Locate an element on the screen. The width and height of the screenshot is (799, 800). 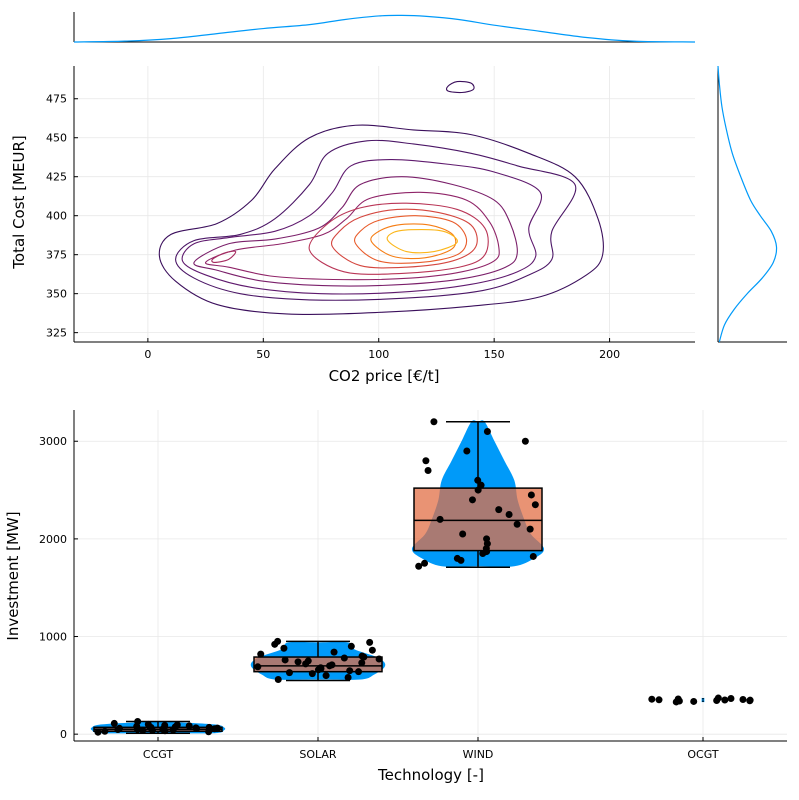
box-iqr is located at coordinates (478, 519).